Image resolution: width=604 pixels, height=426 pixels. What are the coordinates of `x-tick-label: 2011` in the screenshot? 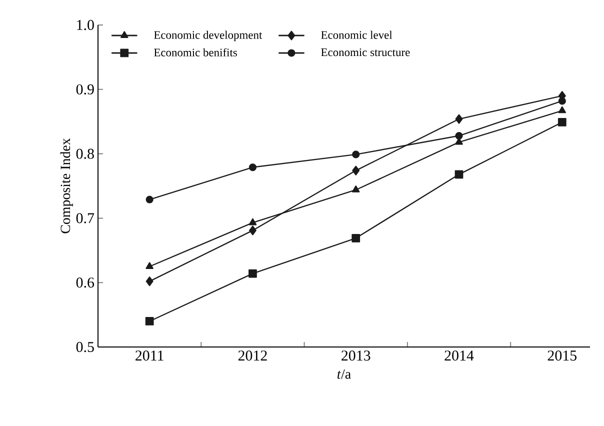 It's located at (150, 355).